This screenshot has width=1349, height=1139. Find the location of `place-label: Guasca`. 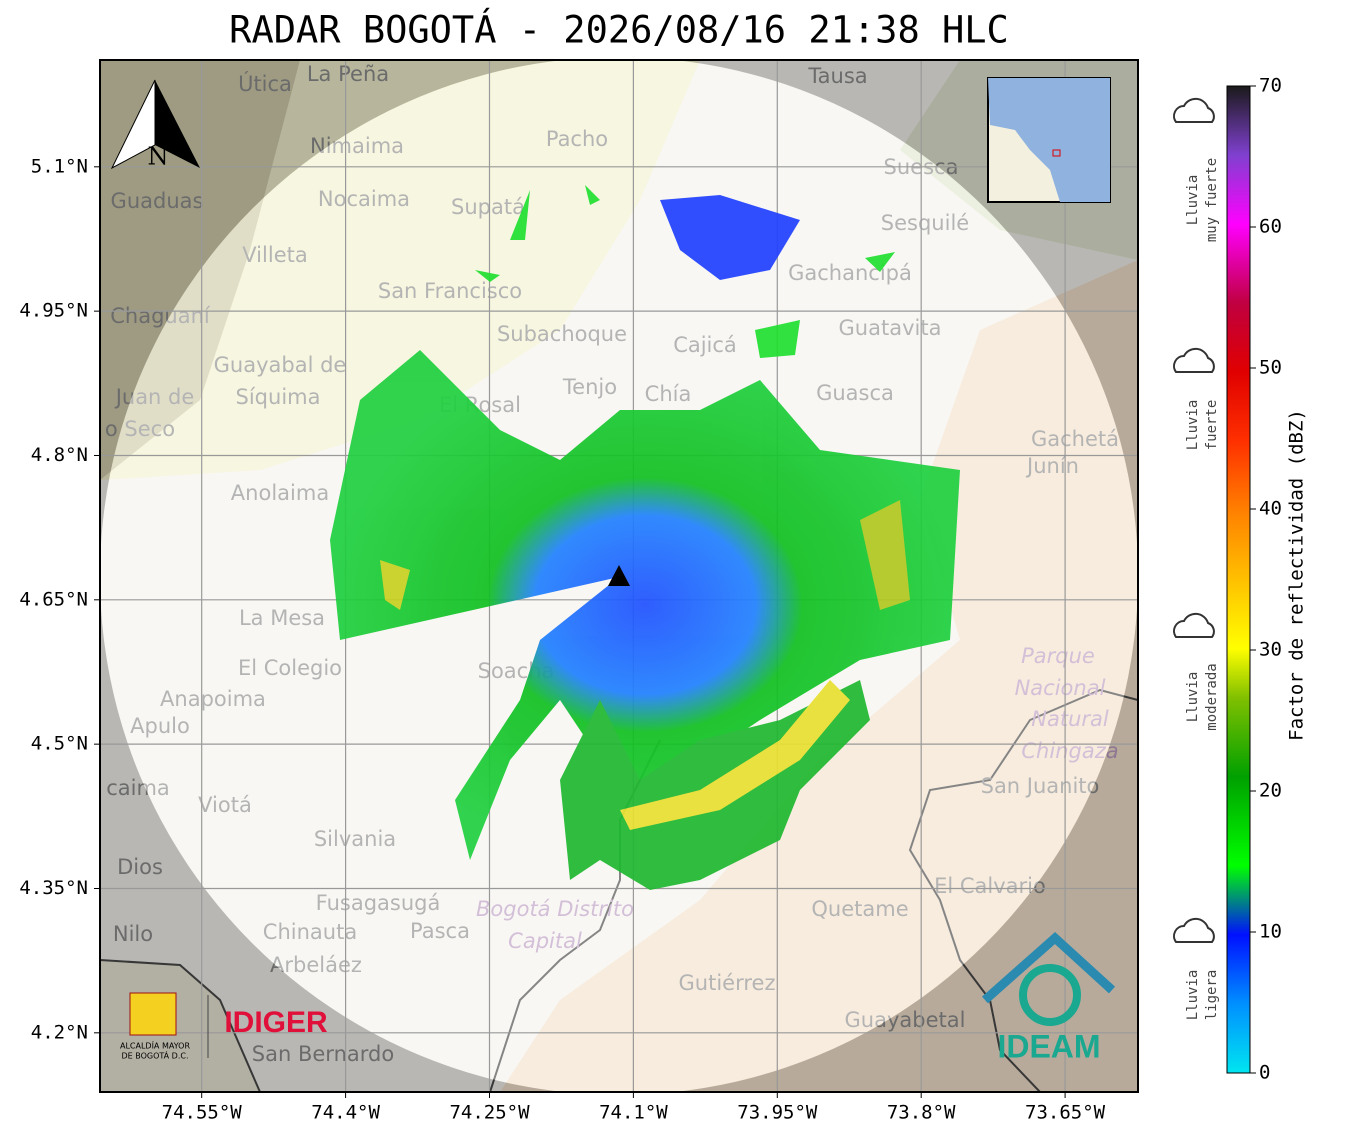

place-label: Guasca is located at coordinates (855, 393).